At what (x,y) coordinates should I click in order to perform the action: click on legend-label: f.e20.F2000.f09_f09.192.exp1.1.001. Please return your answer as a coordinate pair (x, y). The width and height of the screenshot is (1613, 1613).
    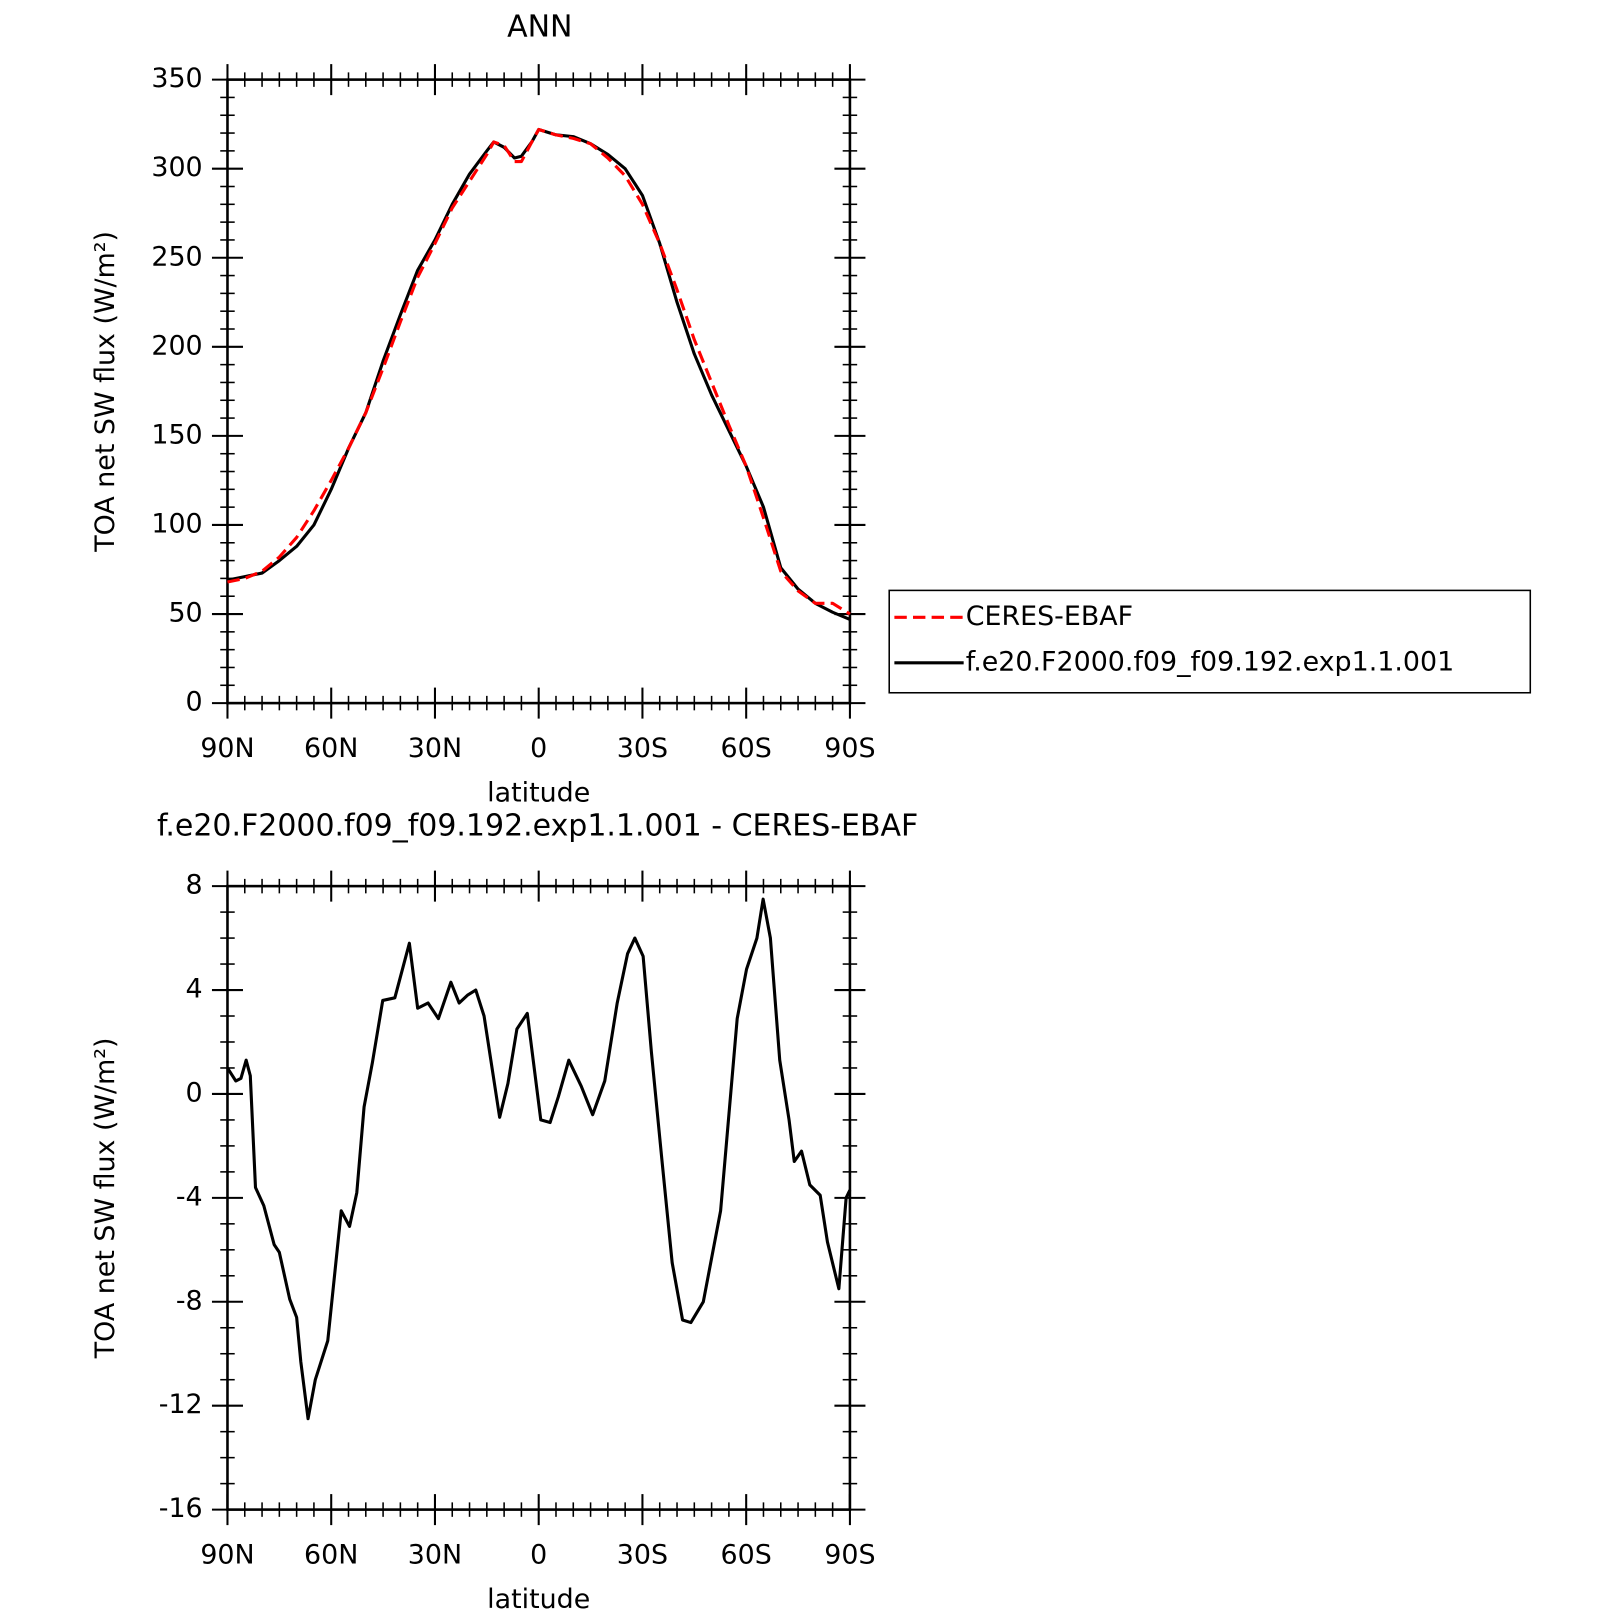
    Looking at the image, I should click on (1210, 661).